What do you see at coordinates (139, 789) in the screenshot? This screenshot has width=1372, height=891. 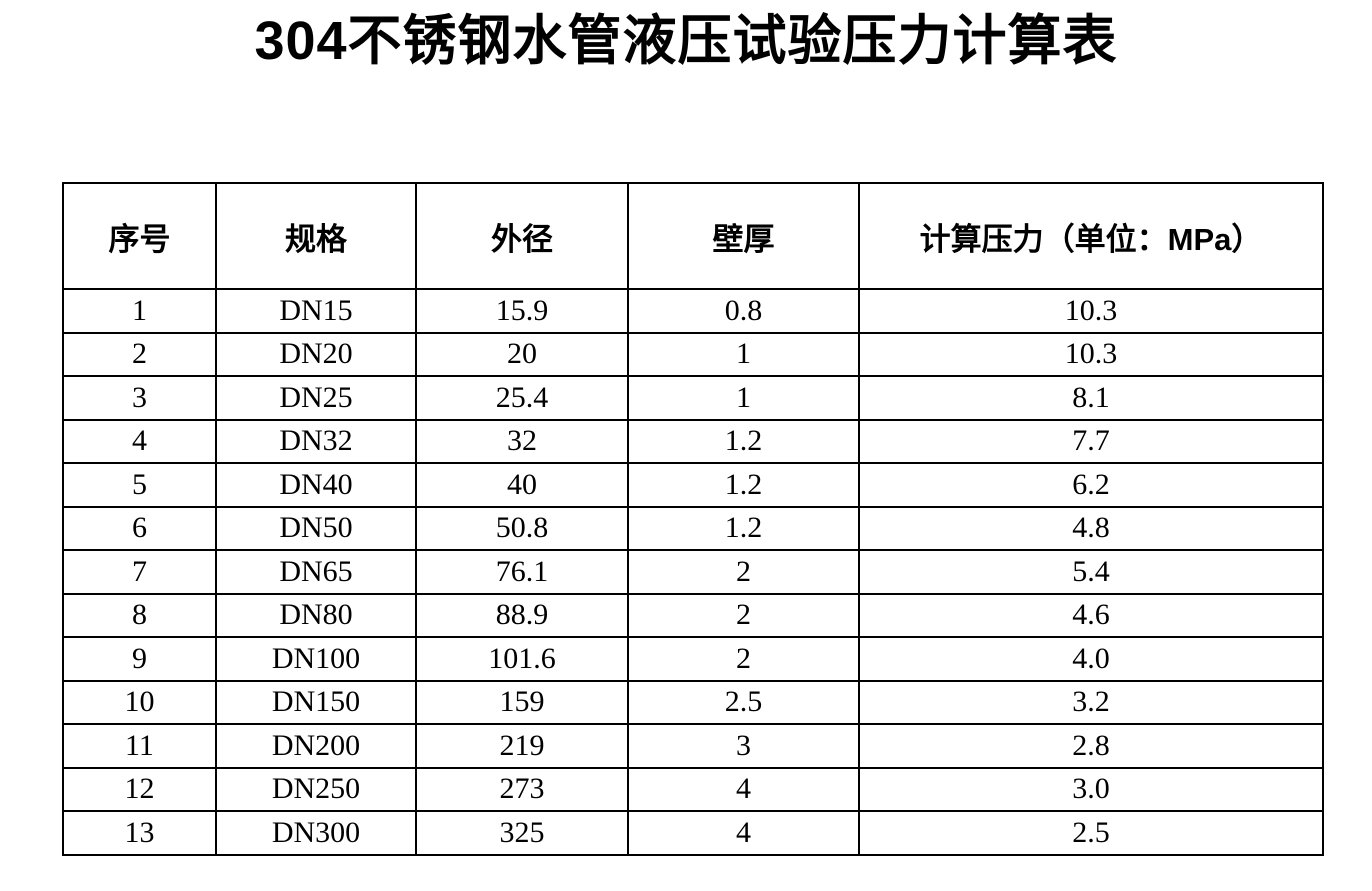 I see `table-cell: 12` at bounding box center [139, 789].